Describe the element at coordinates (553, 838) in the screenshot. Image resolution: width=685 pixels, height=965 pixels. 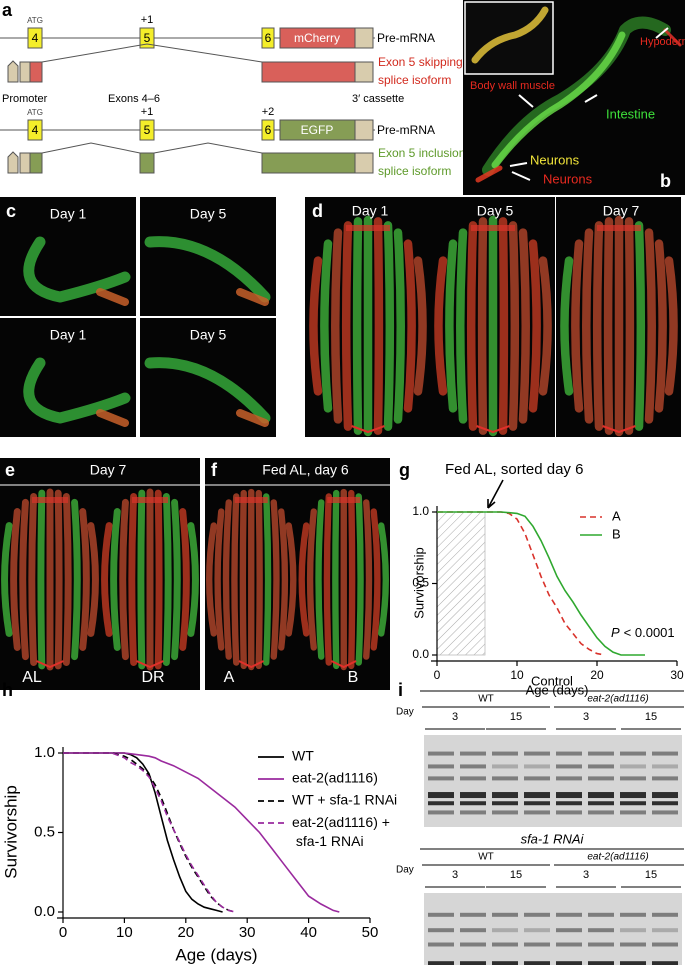
I see `gel-title: sfa-1 RNAi` at that location.